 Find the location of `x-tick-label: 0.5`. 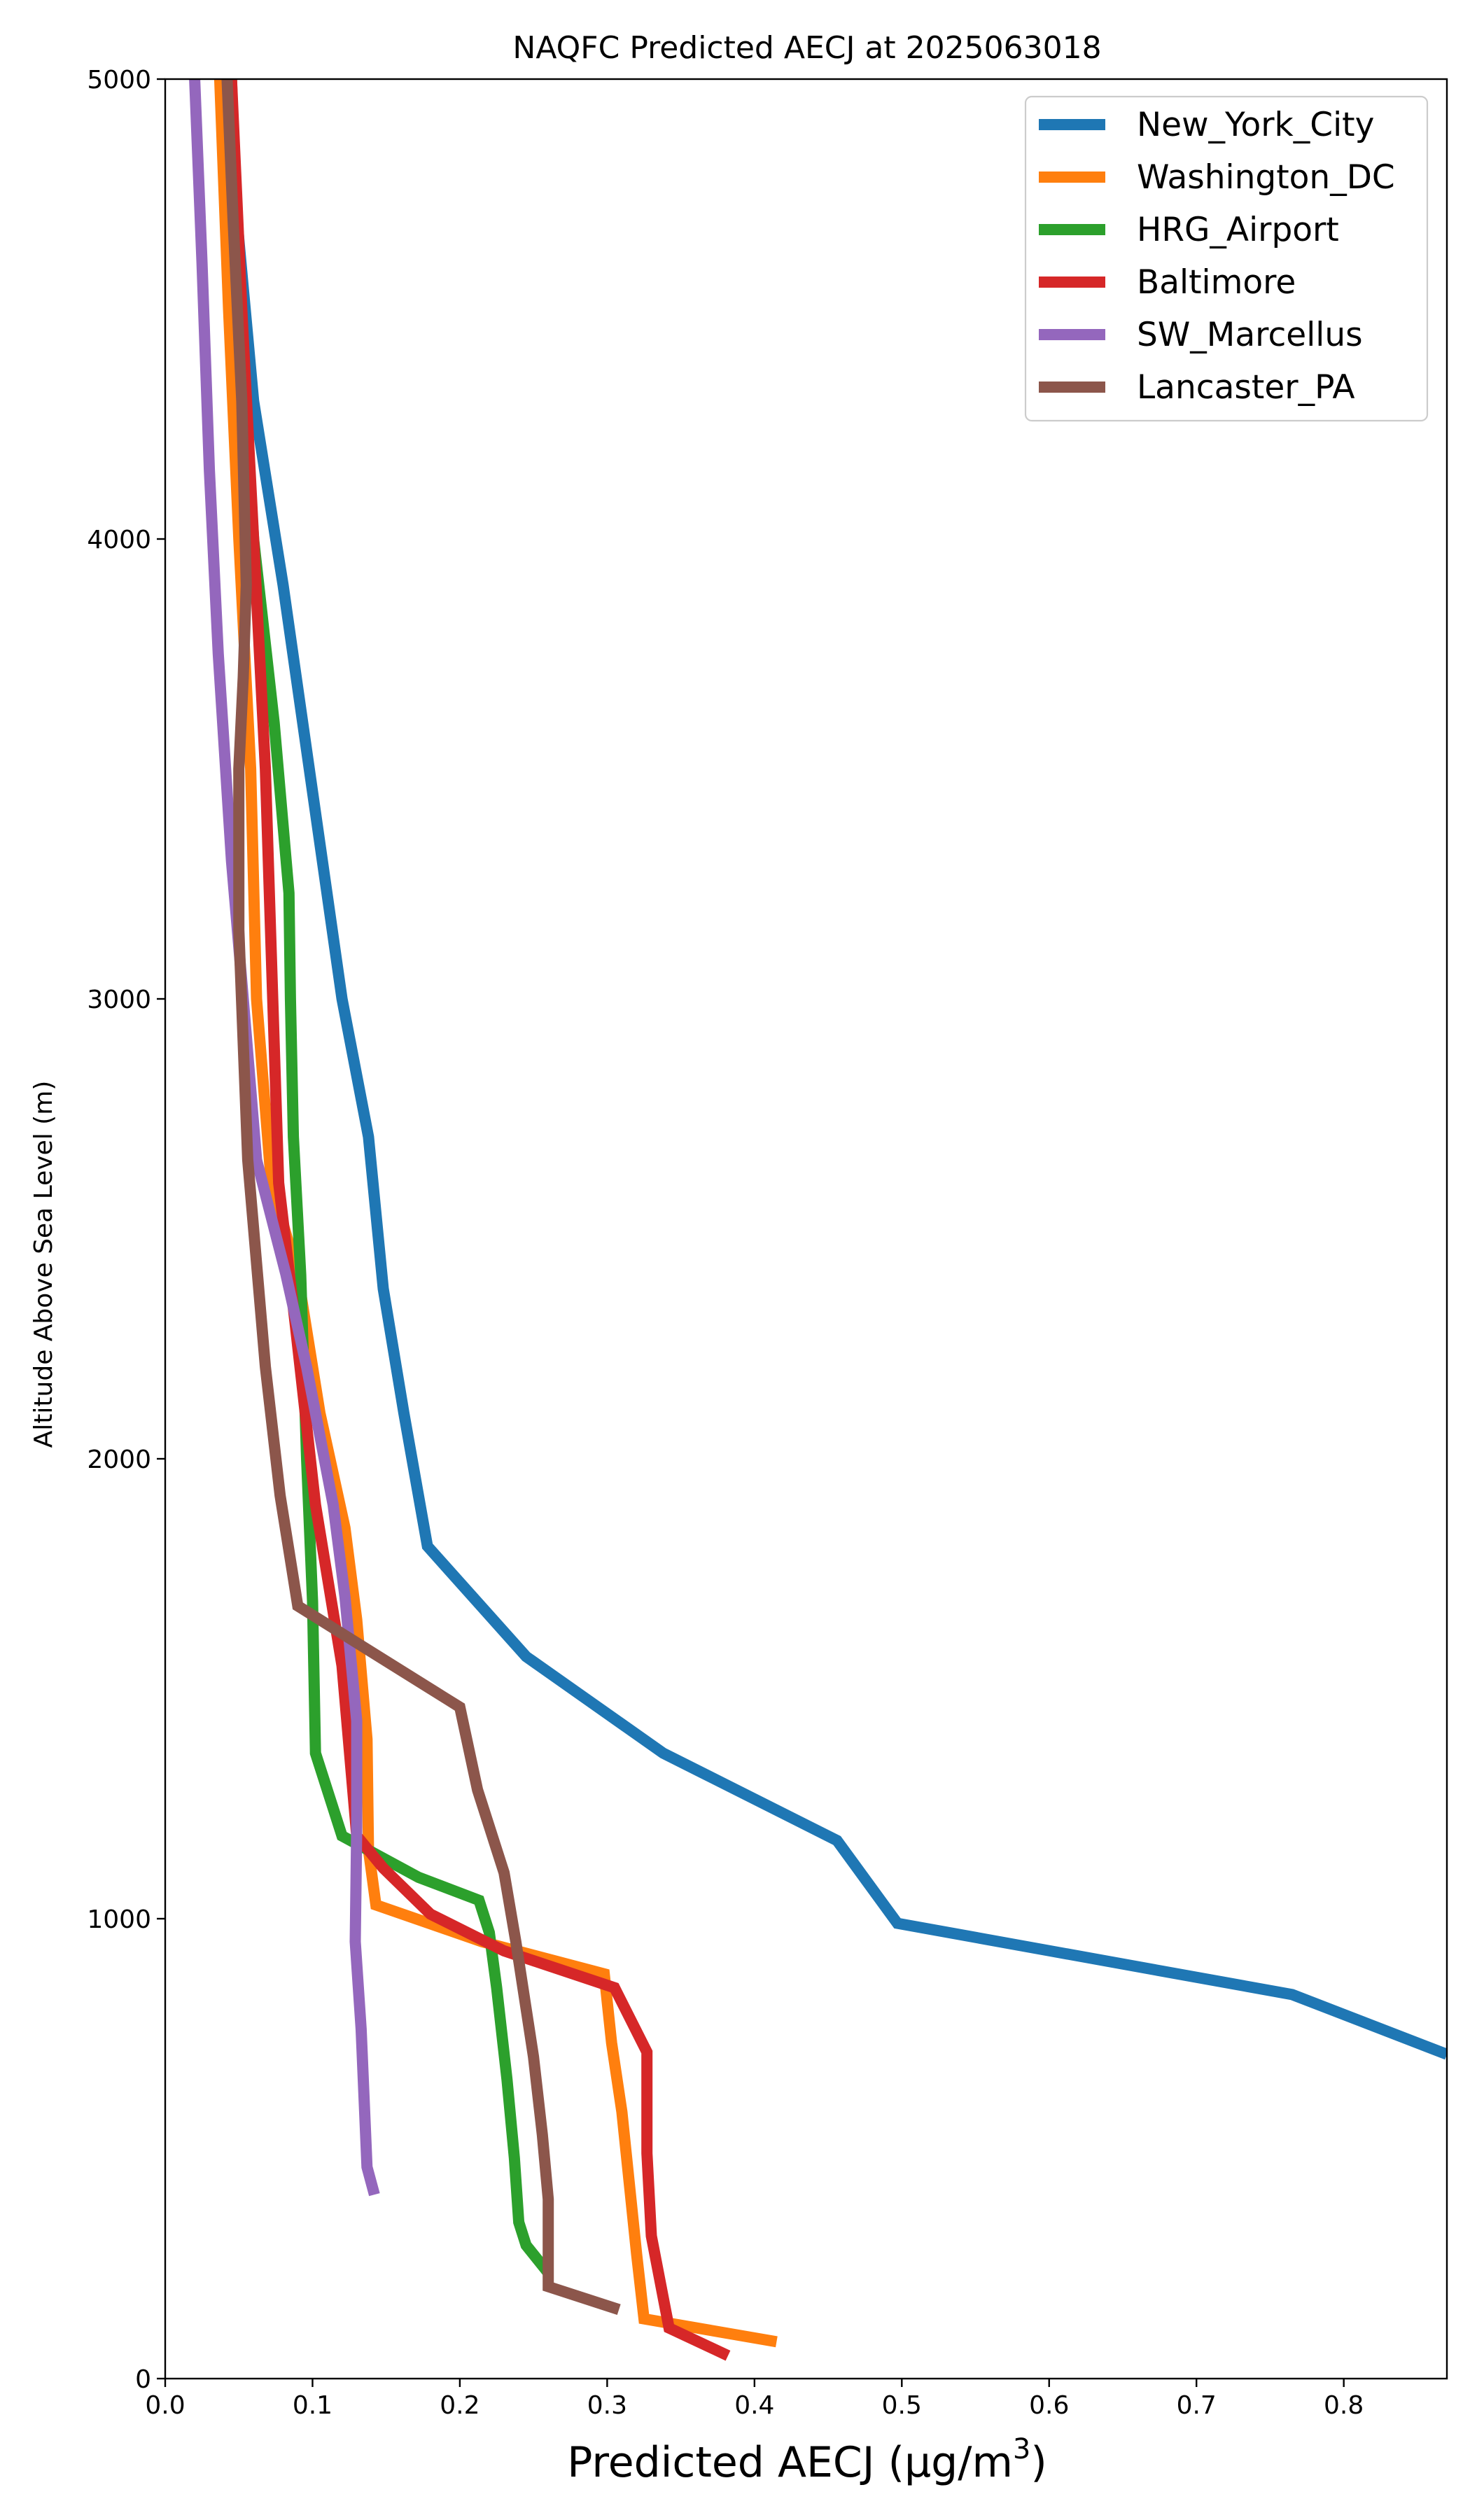

x-tick-label: 0.5 is located at coordinates (902, 2405).